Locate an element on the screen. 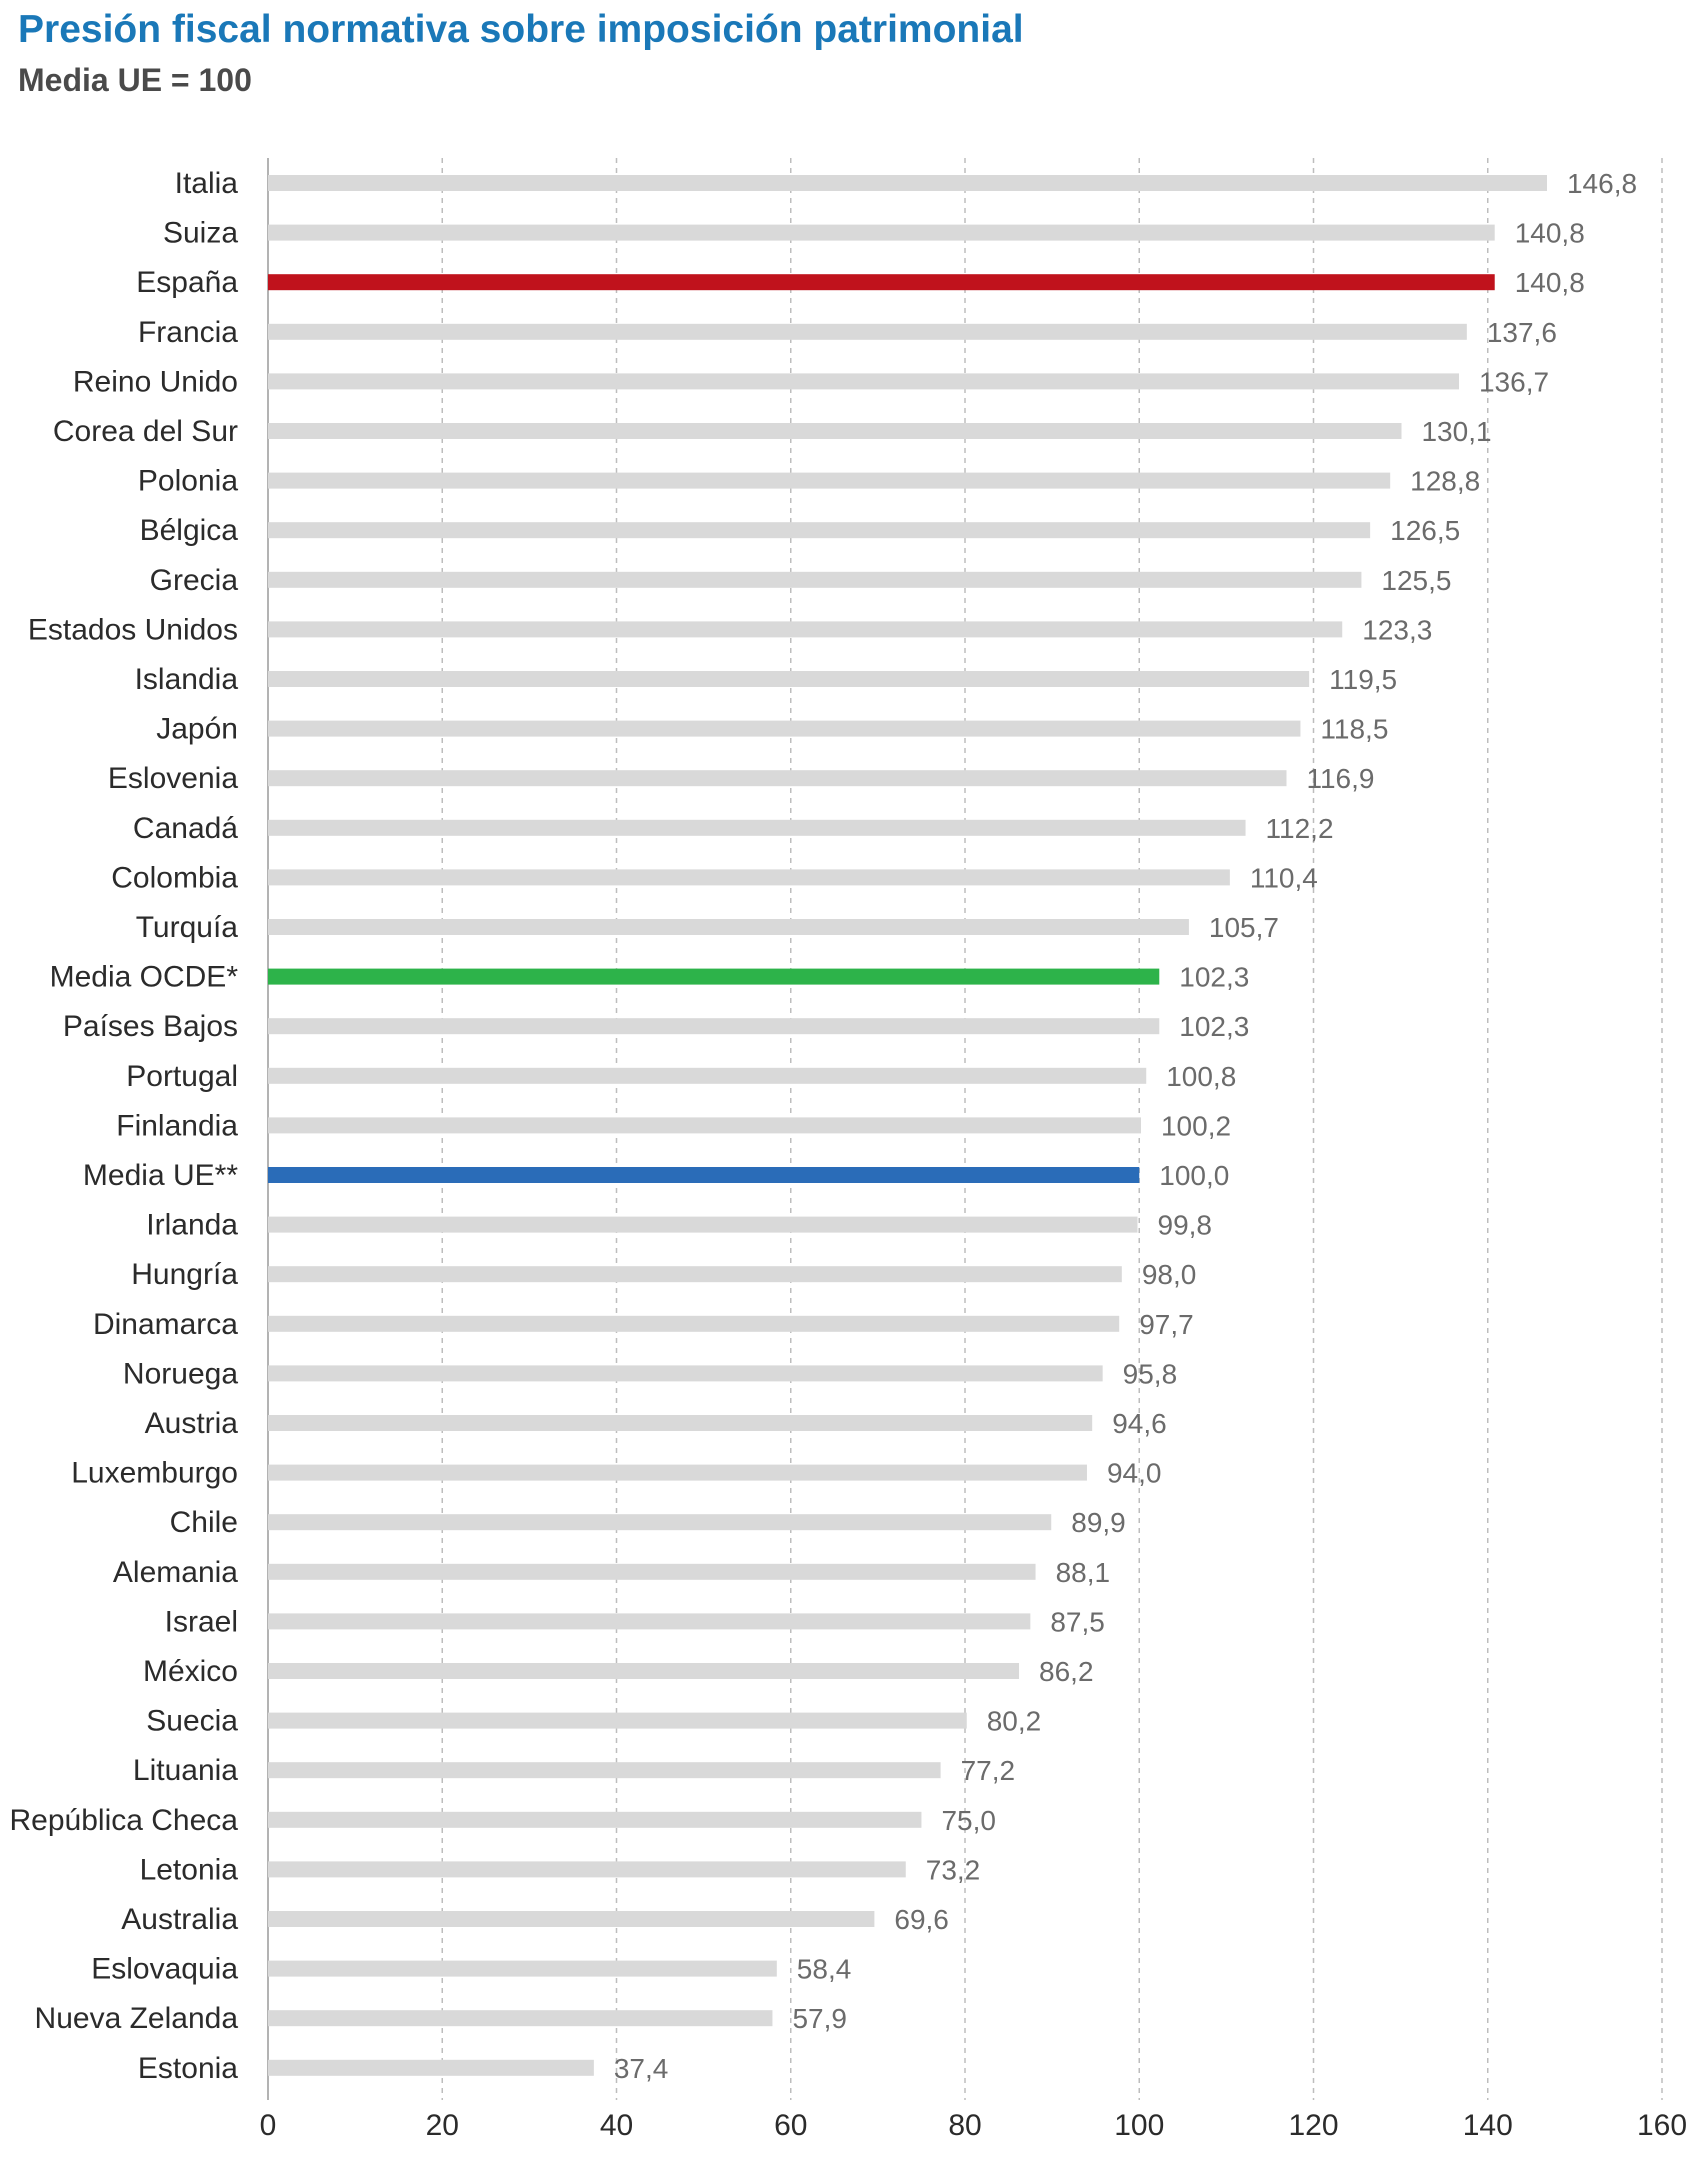  value-label: 136,7 is located at coordinates (1514, 381).